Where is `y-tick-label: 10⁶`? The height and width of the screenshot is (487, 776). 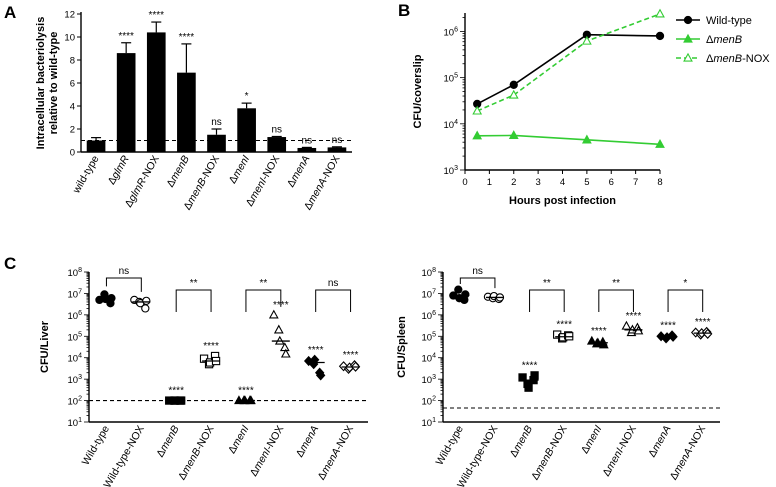 y-tick-label: 10⁶ is located at coordinates (429, 316).